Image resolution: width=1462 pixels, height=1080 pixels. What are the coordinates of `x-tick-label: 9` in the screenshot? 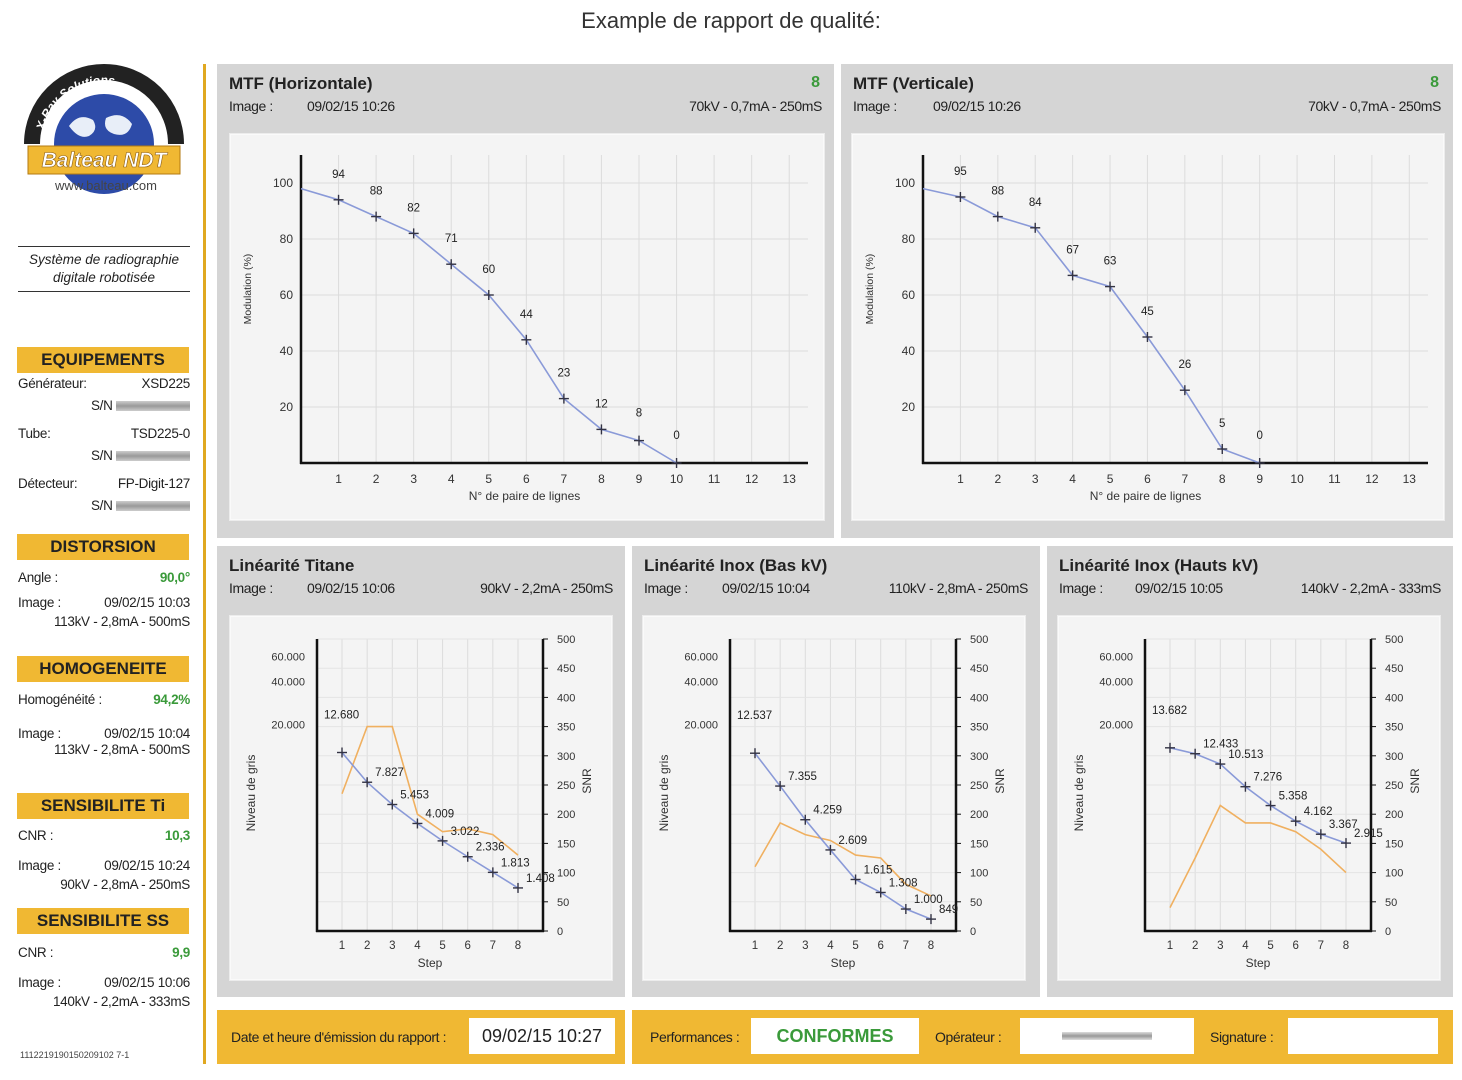 It's located at (639, 479).